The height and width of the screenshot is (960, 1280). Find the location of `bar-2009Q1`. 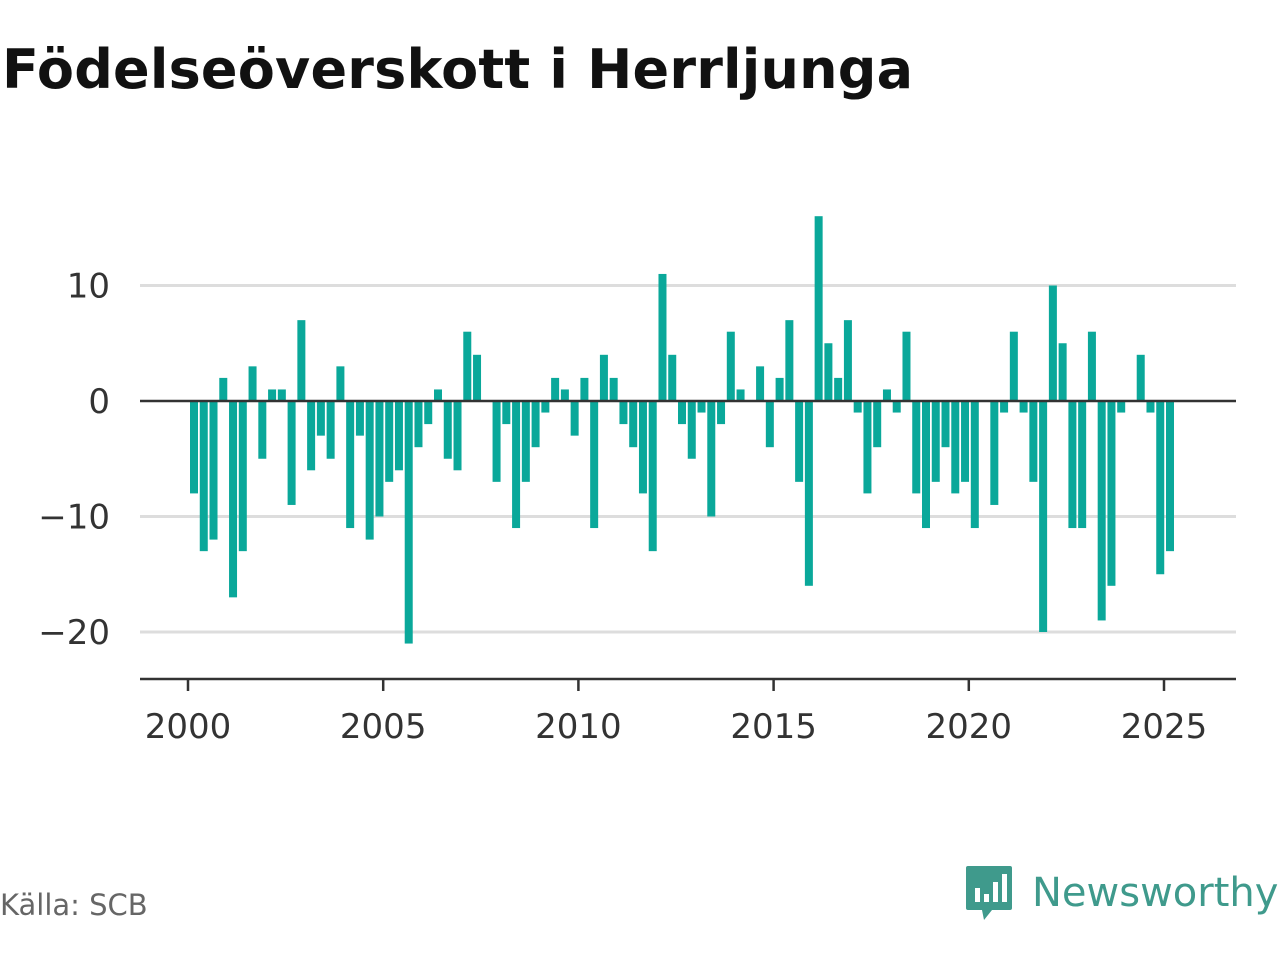

bar-2009Q1 is located at coordinates (545, 407).